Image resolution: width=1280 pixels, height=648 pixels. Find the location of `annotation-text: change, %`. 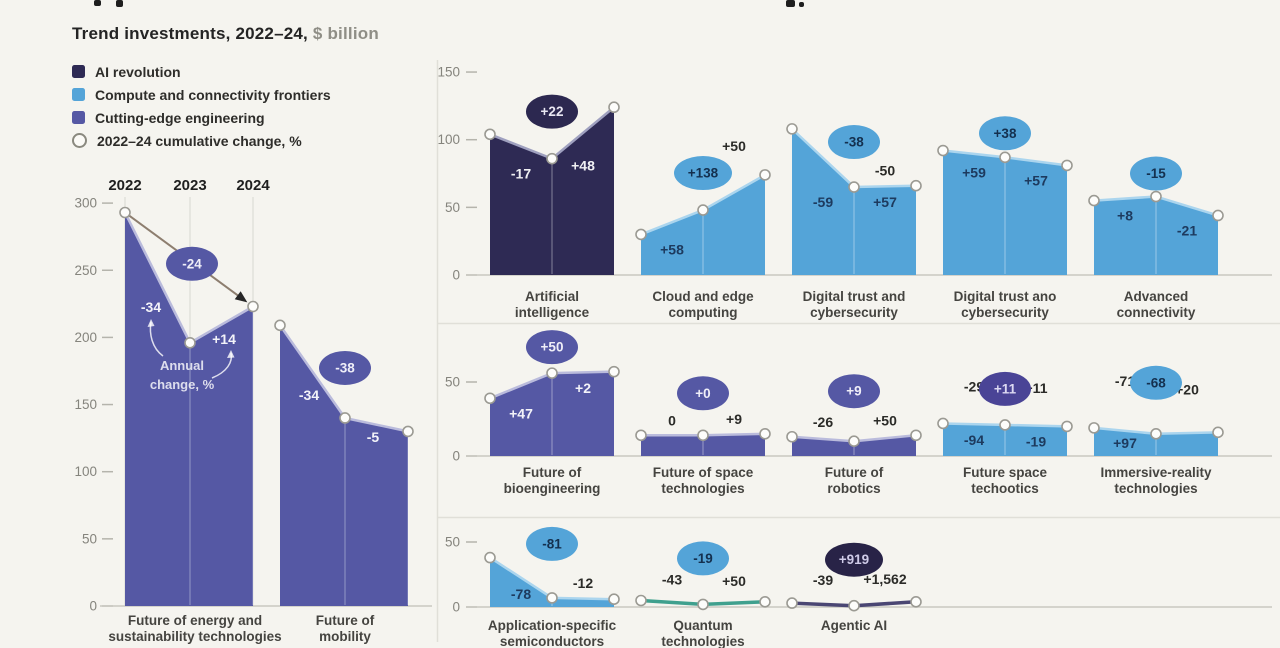

annotation-text: change, % is located at coordinates (182, 384).